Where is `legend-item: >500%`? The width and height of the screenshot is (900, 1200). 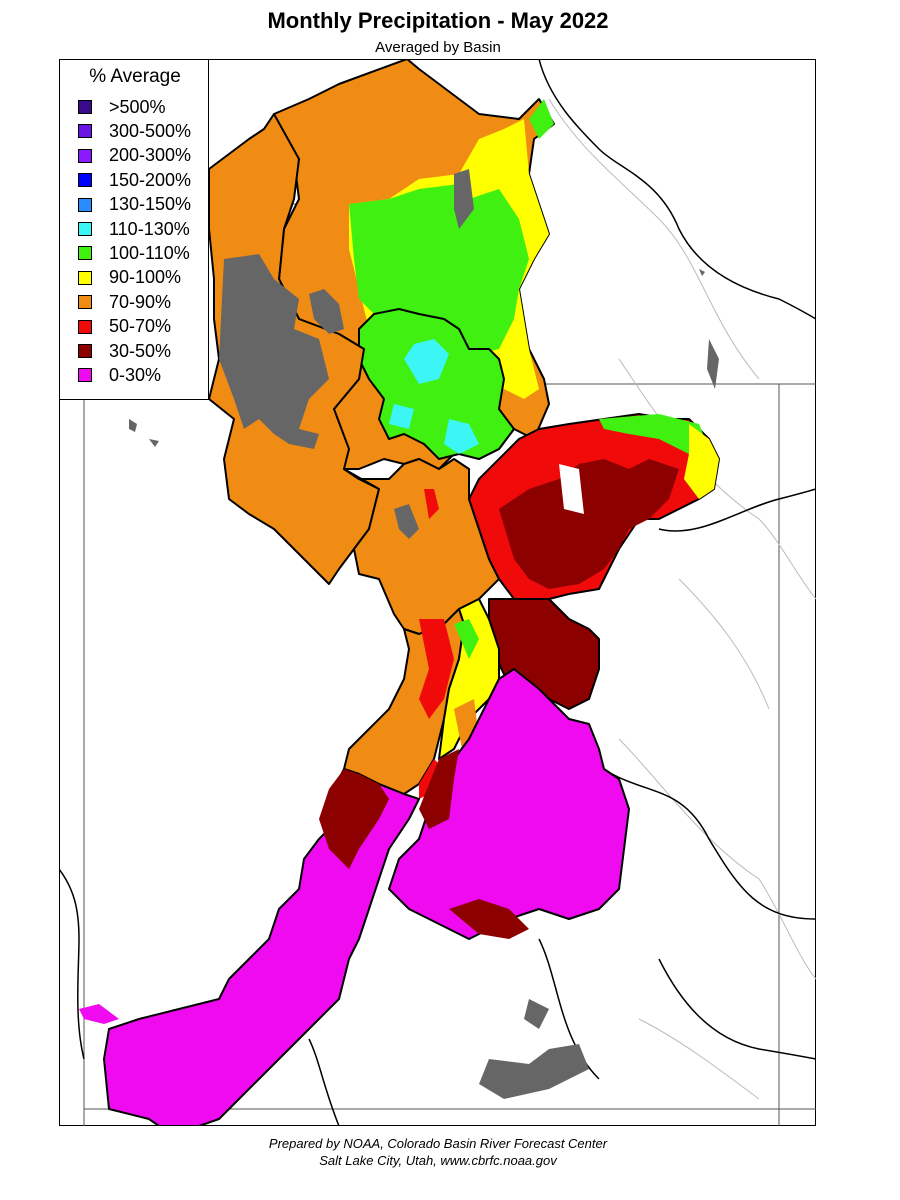
legend-item: >500% is located at coordinates (122, 107).